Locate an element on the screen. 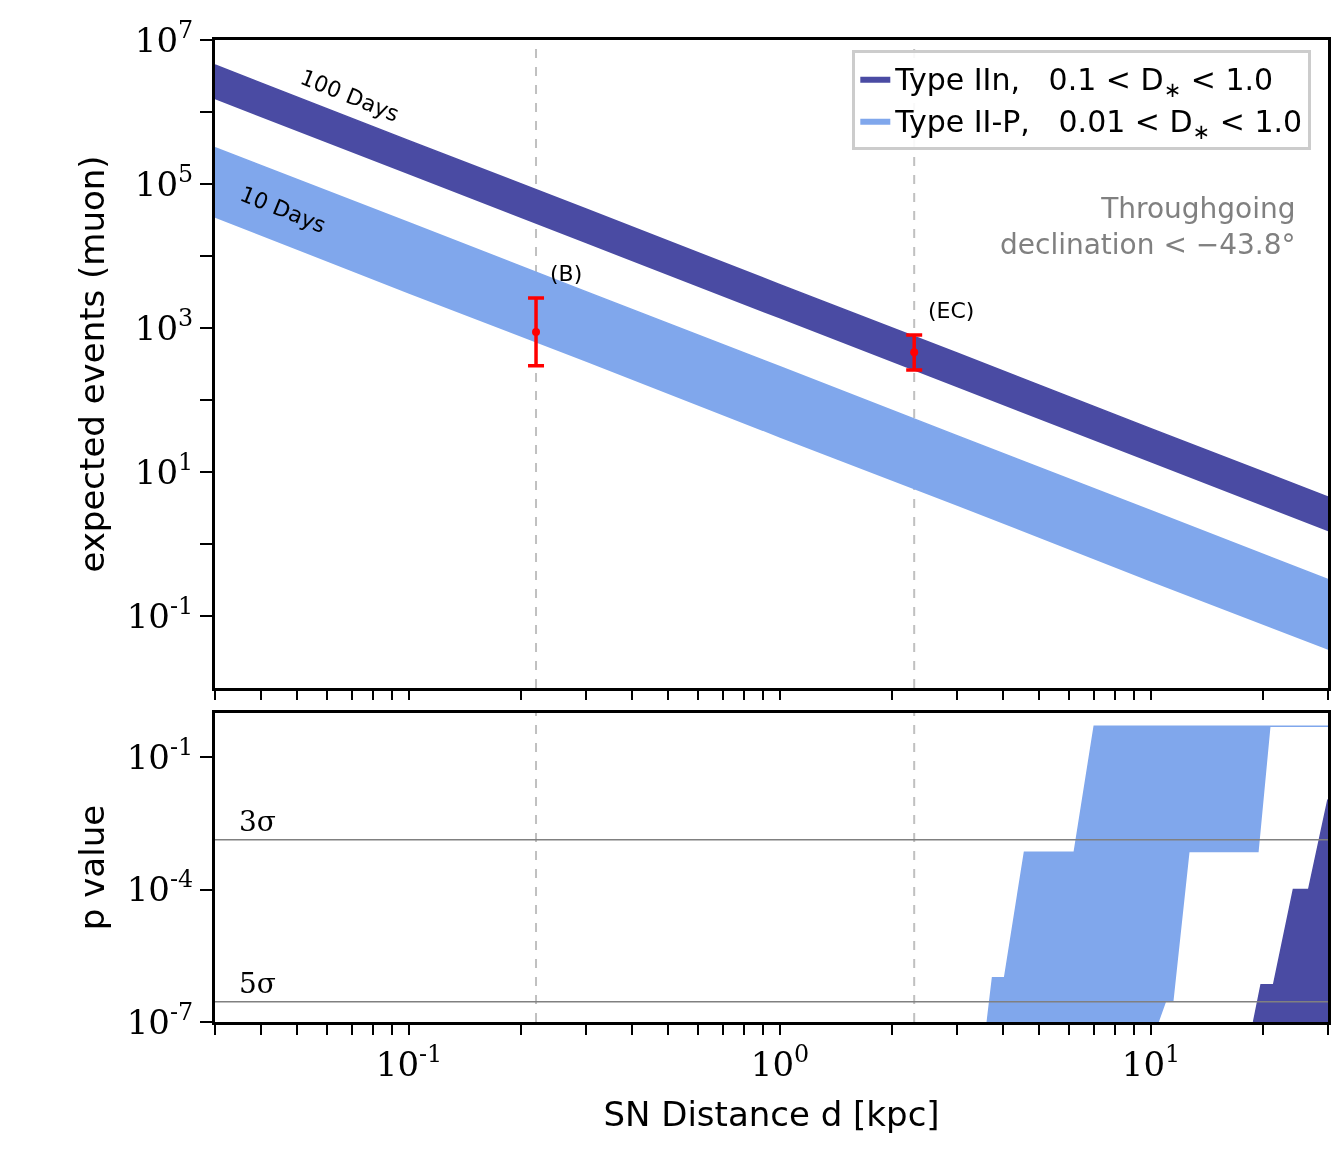  annotation: Throughgoing declination < −43.8° is located at coordinates (1148, 227).